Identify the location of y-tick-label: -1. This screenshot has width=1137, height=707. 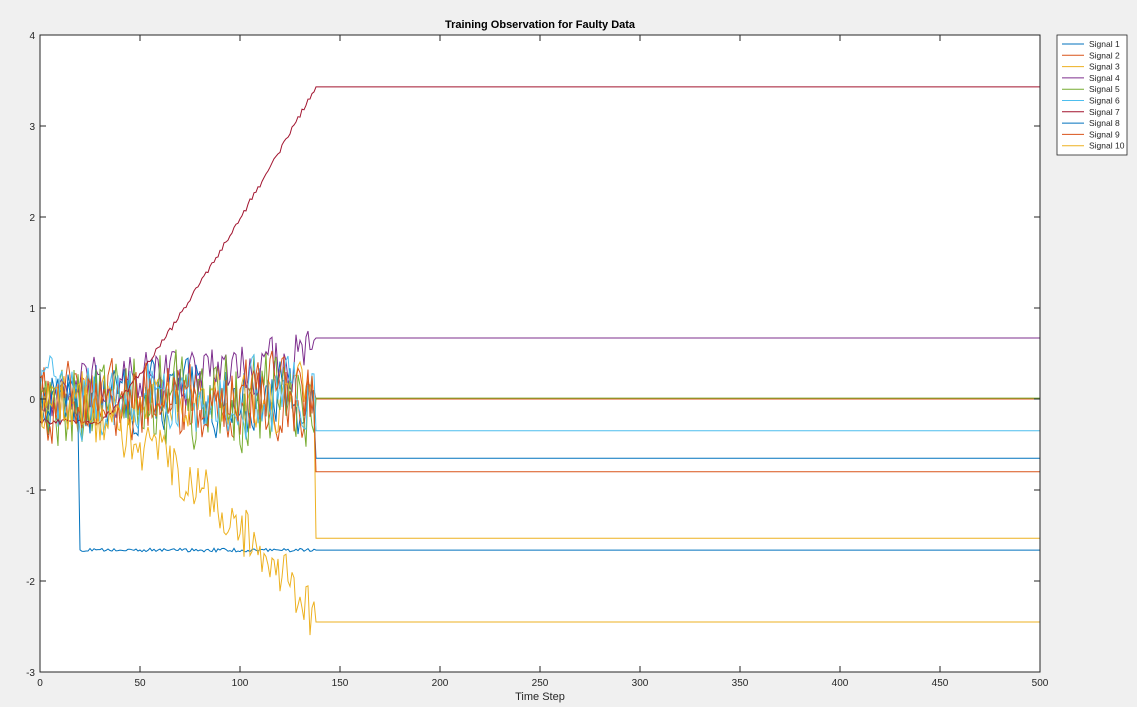
(30, 491).